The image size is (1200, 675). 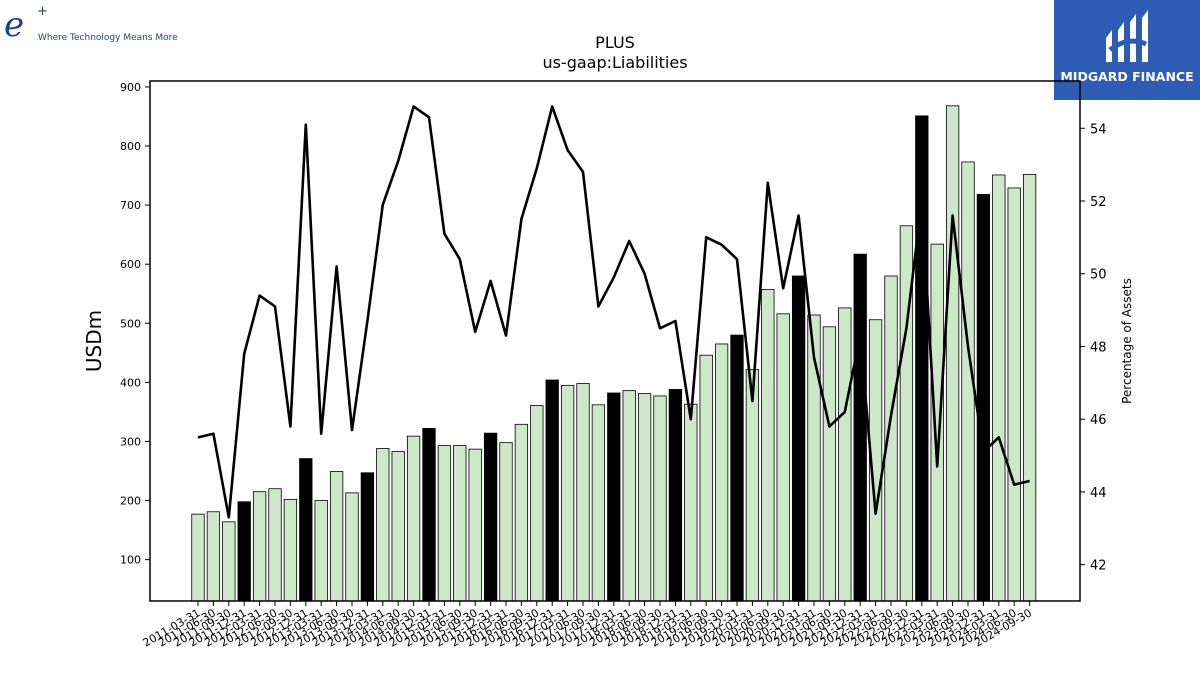 I want to click on y2-tick-label: 48, so click(x=1098, y=347).